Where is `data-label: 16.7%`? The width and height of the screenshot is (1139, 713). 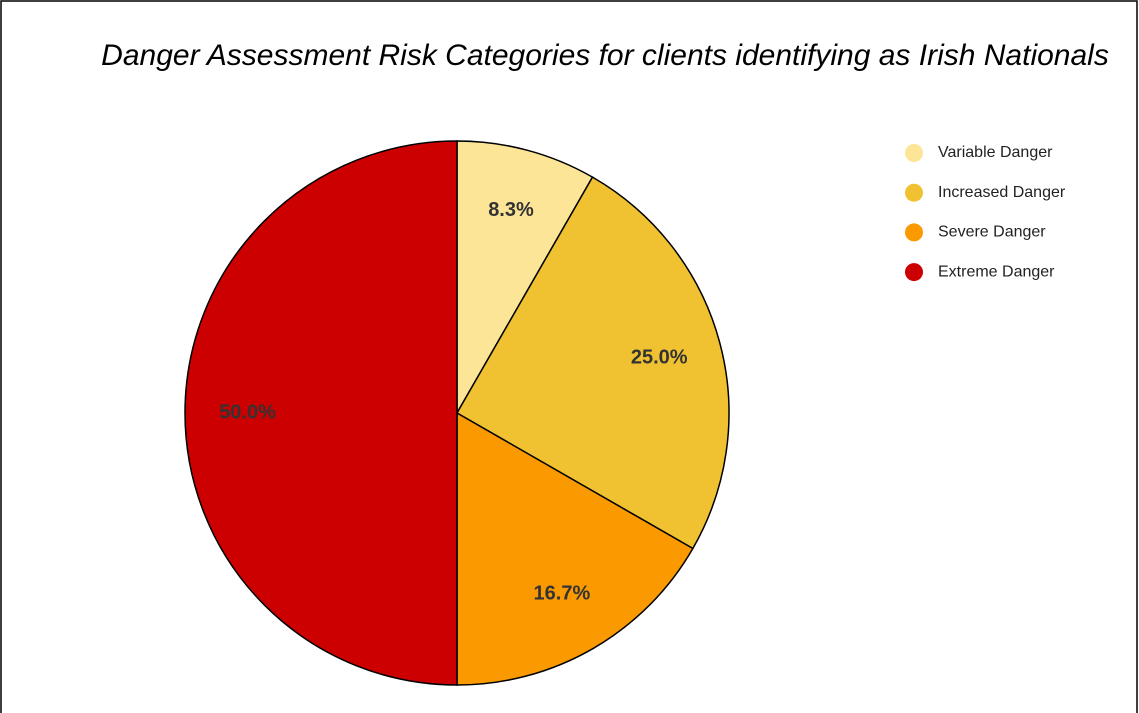 data-label: 16.7% is located at coordinates (562, 594).